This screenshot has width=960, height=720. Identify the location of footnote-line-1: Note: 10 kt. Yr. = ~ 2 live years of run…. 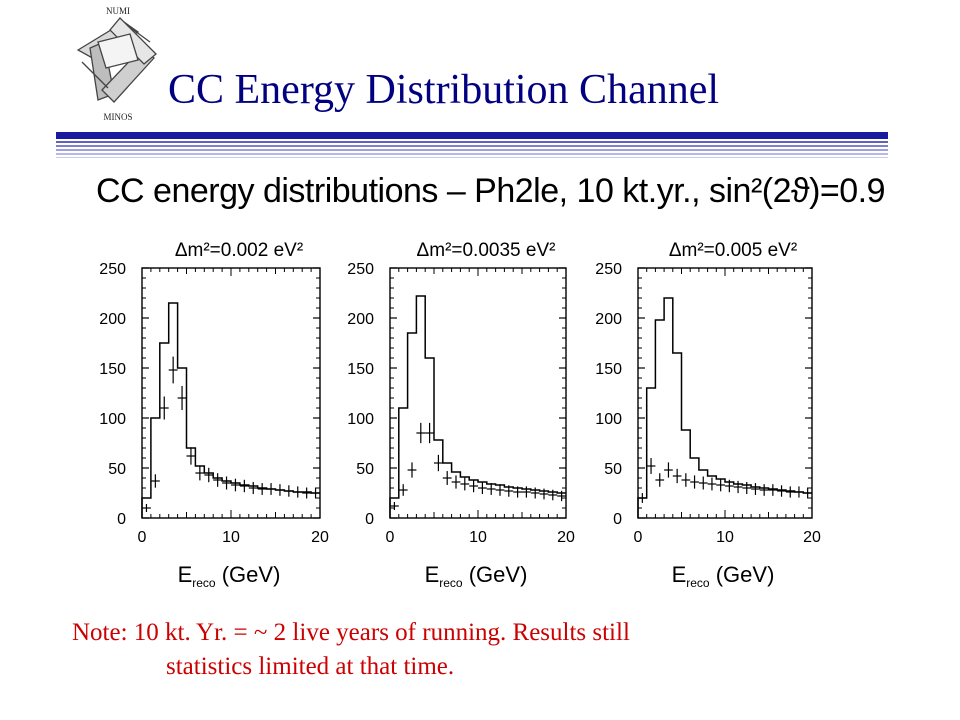
(351, 632).